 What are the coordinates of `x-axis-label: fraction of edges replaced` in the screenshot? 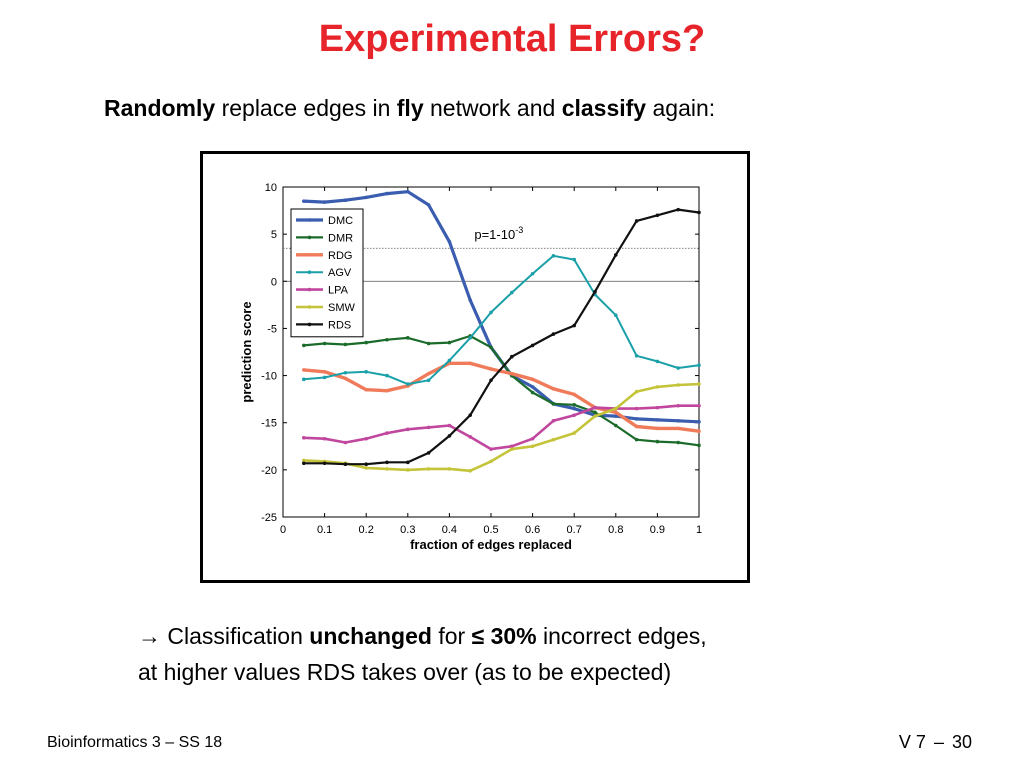 It's located at (491, 544).